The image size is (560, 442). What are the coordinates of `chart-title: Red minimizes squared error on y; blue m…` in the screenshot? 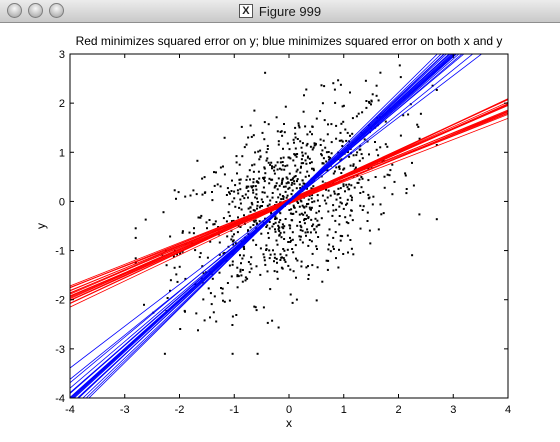 It's located at (289, 41).